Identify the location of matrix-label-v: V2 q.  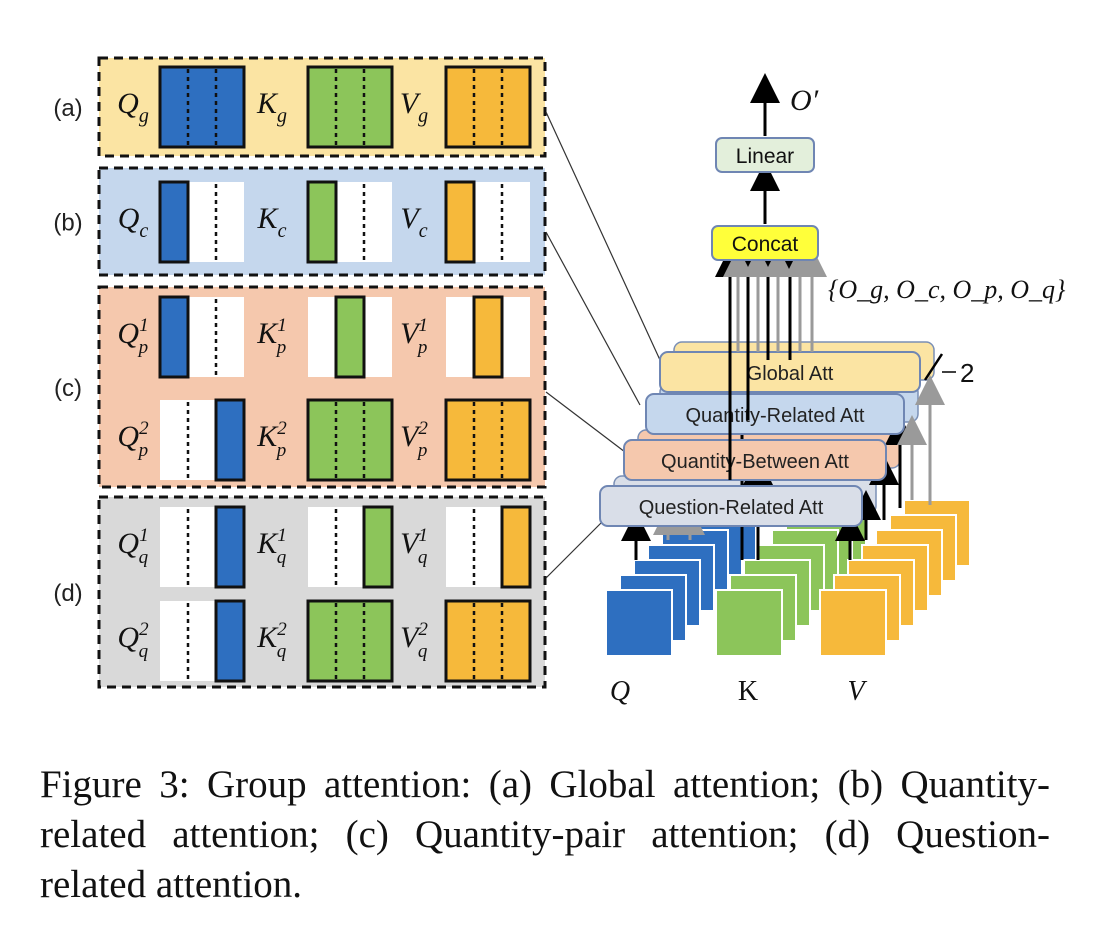
(414, 640).